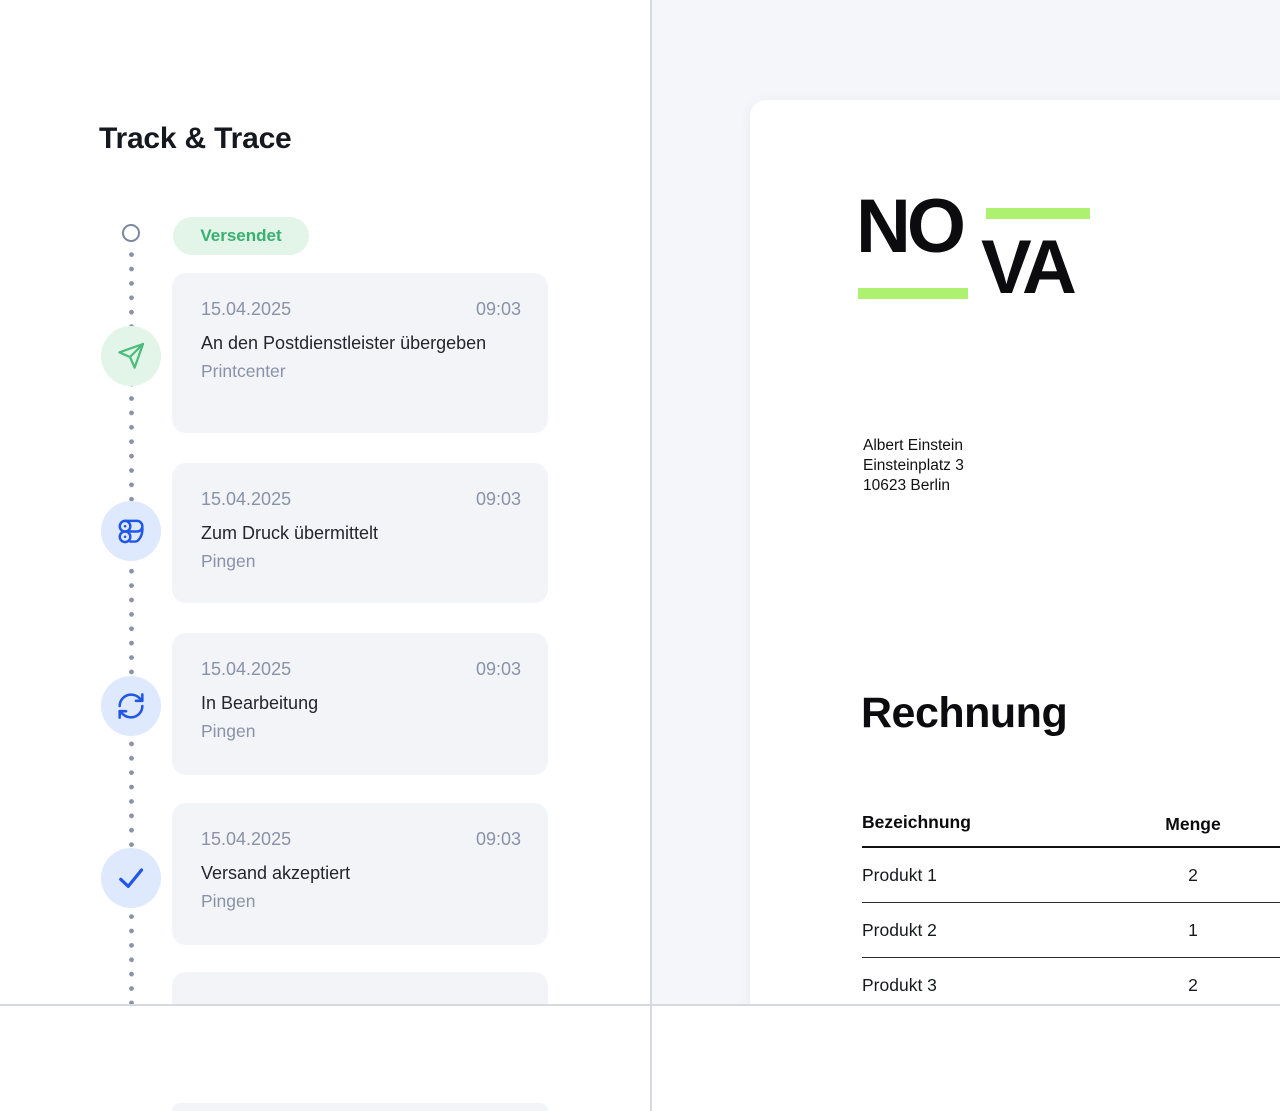 This screenshot has height=1111, width=1280. Describe the element at coordinates (907, 485) in the screenshot. I see `recipient-city: 10623 Berlin` at that location.